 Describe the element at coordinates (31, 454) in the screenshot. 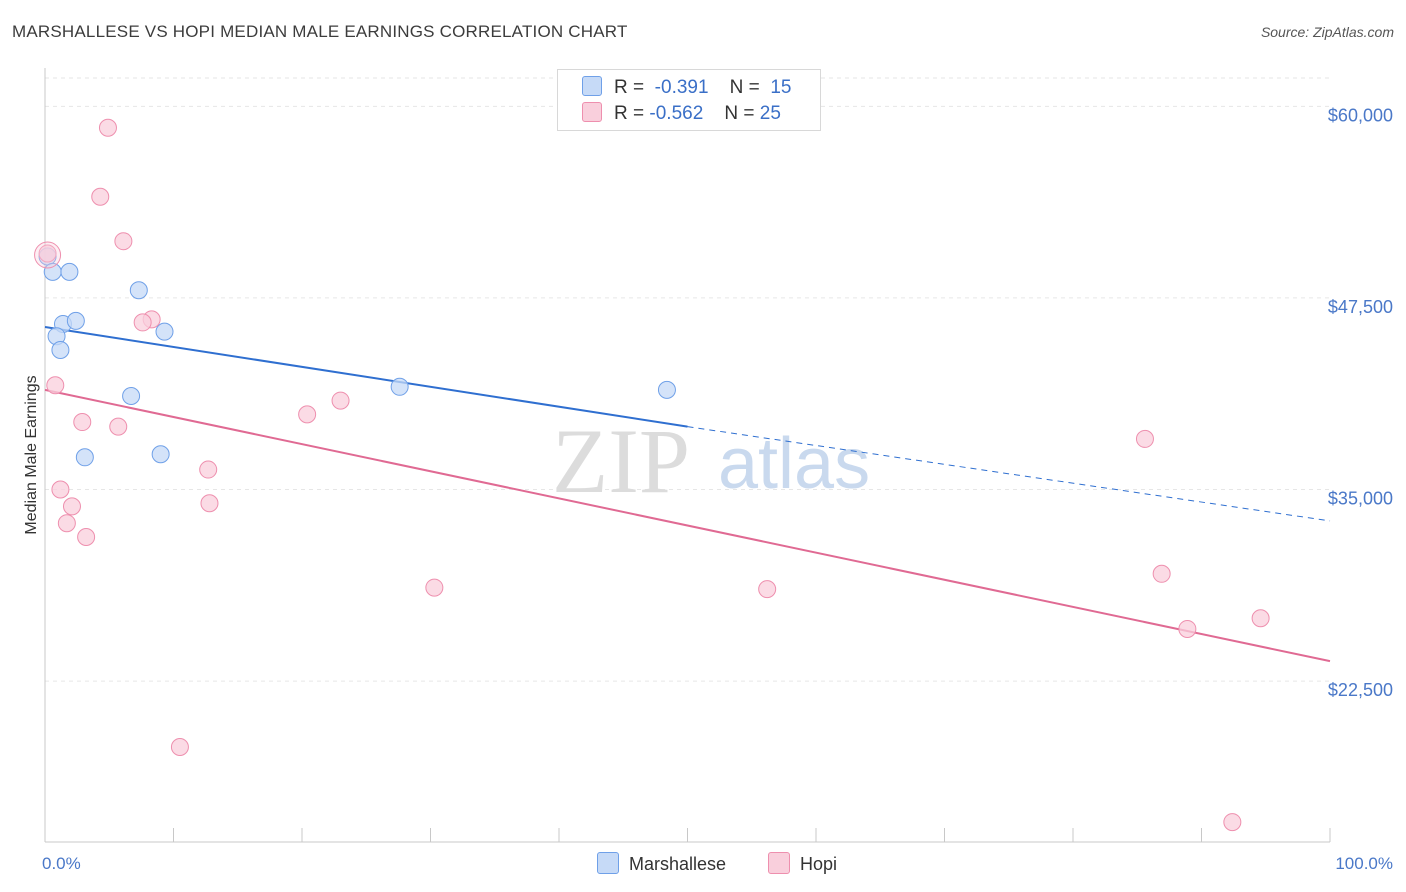

I see `y-axis-label: Median Male Earnings` at that location.